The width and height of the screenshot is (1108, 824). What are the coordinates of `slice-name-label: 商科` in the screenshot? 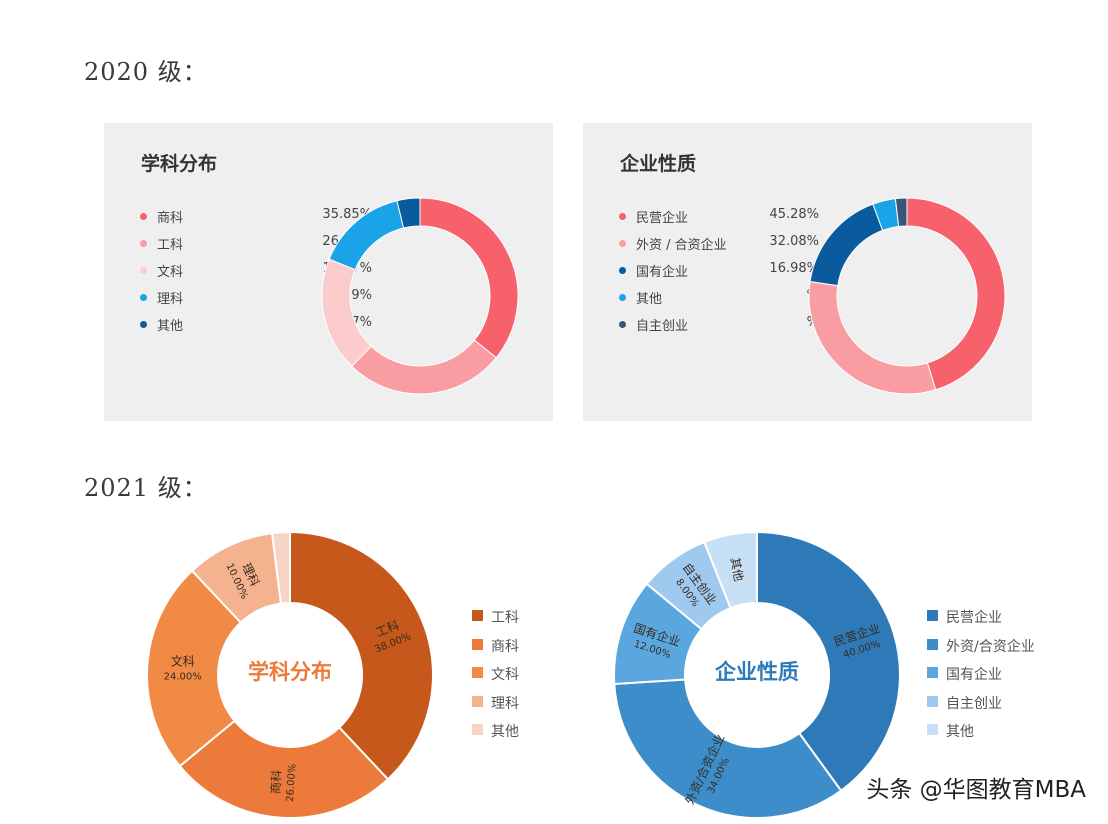 It's located at (276, 781).